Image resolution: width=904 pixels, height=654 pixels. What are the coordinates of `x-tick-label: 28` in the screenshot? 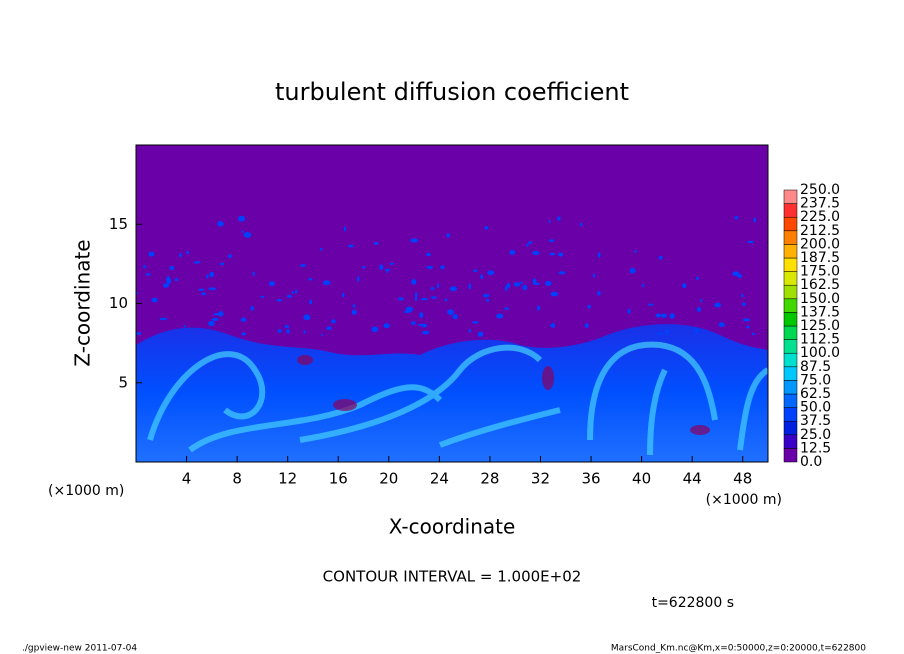 It's located at (489, 479).